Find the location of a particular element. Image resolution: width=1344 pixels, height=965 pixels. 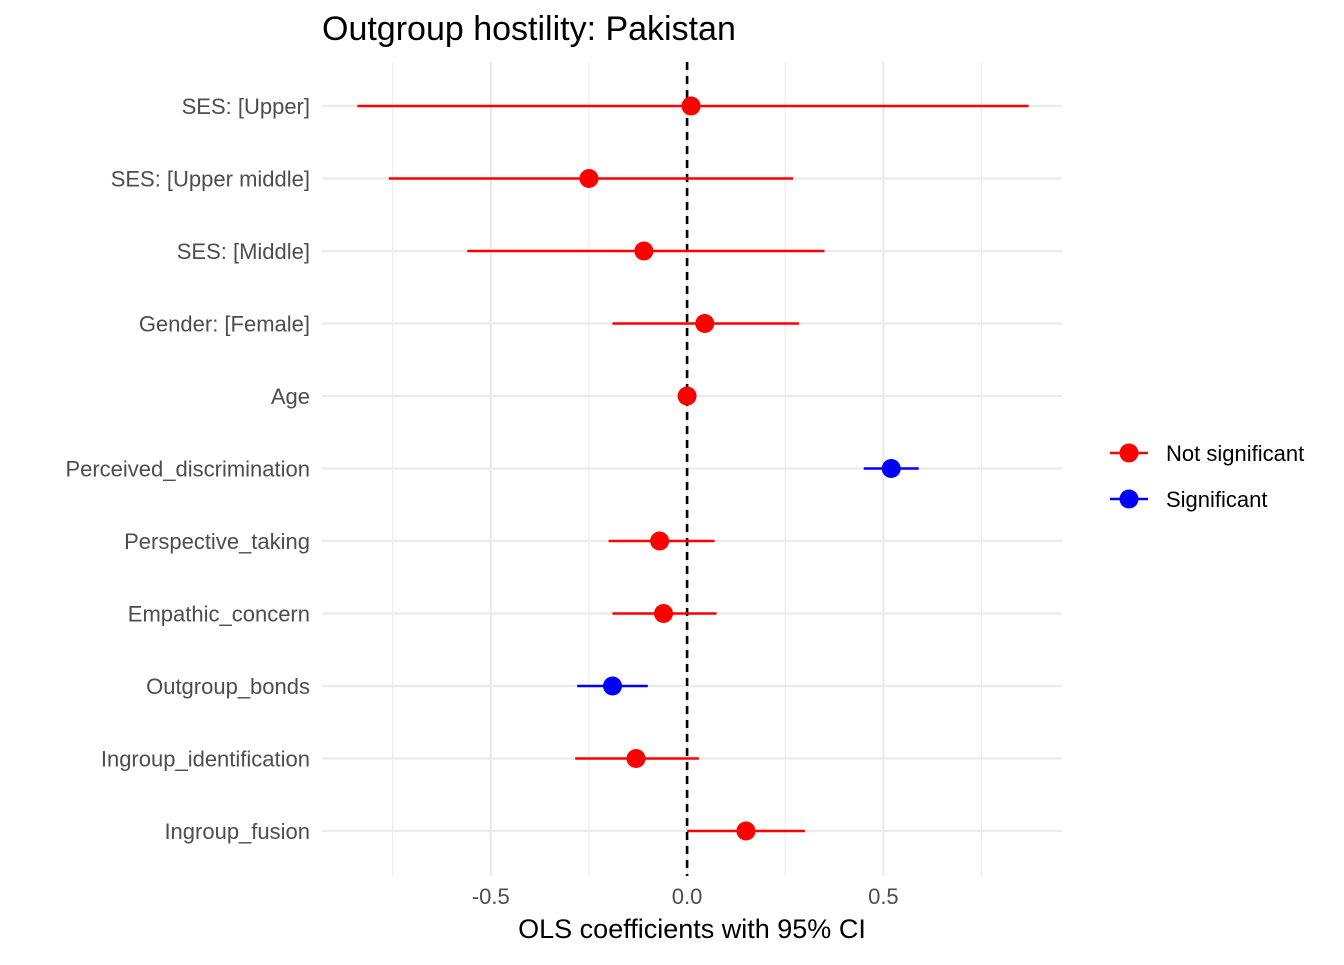

legend-item: Significant is located at coordinates (1189, 499).